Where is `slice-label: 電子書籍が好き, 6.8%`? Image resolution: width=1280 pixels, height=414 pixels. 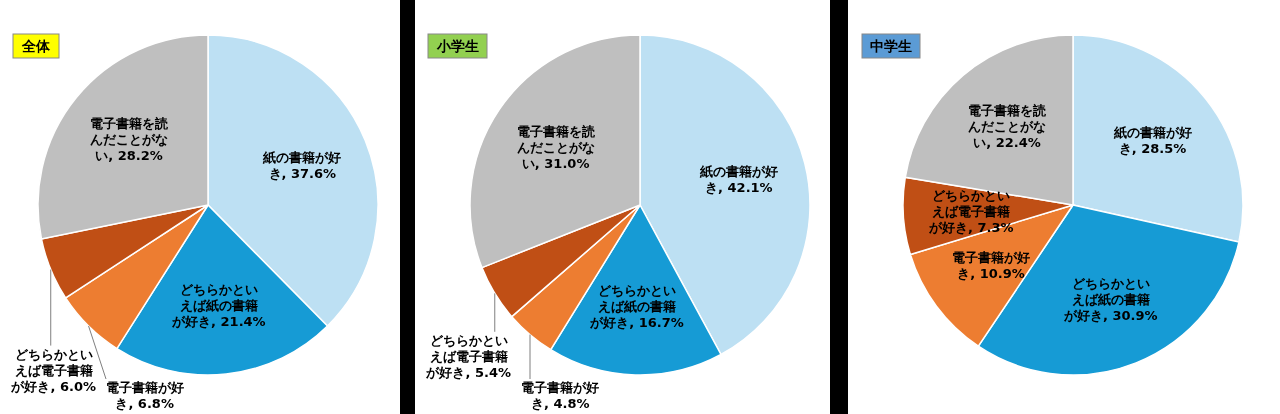 slice-label: 電子書籍が好き, 6.8% is located at coordinates (144, 395).